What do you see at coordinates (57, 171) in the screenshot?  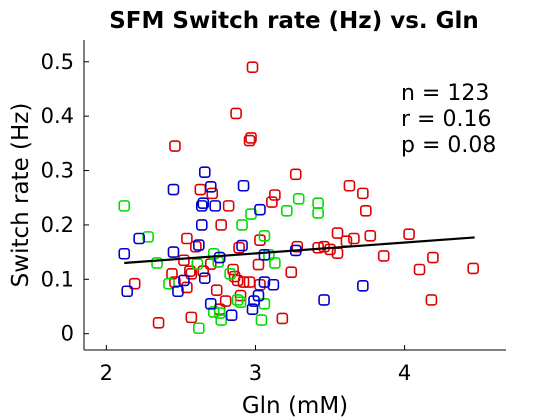 I see `y-tick-label-3: 0.3` at bounding box center [57, 171].